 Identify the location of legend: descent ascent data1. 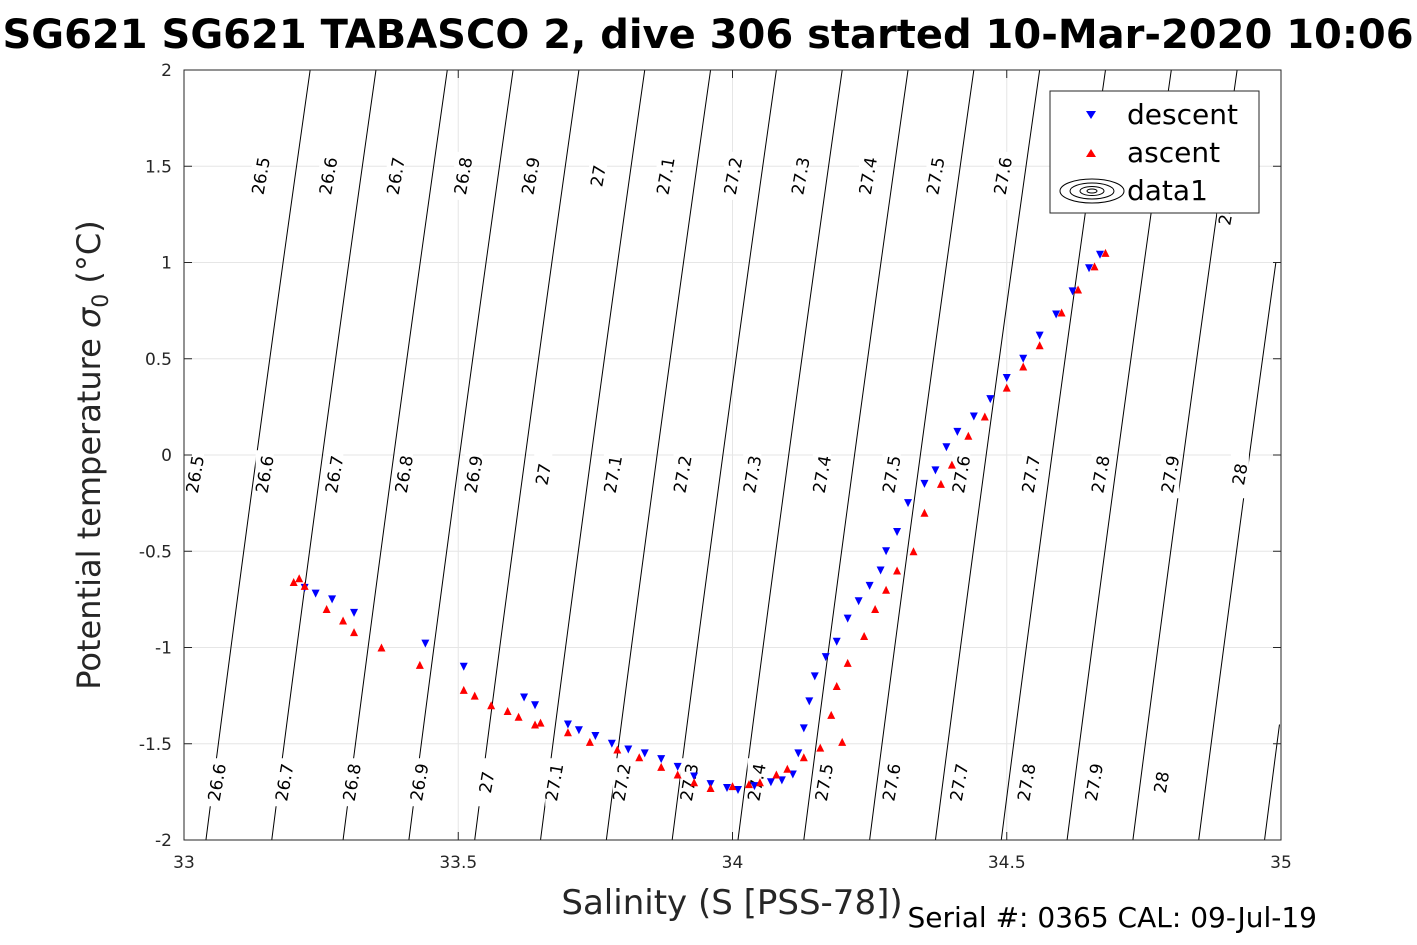
(1154, 152).